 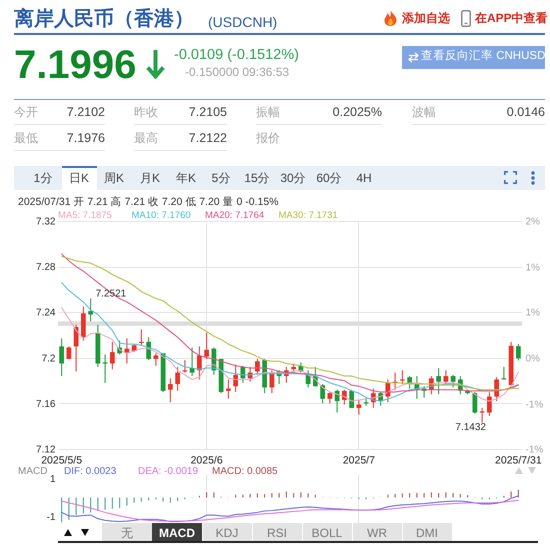 What do you see at coordinates (61, 460) in the screenshot?
I see `x-tick-label: 2025/5/5` at bounding box center [61, 460].